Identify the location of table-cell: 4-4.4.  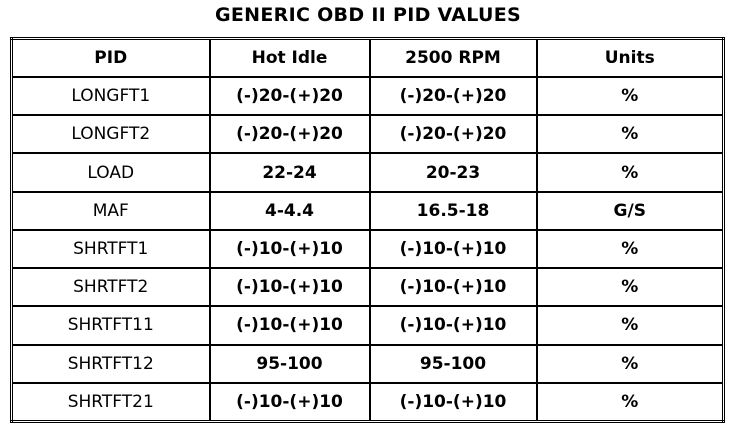
(289, 210).